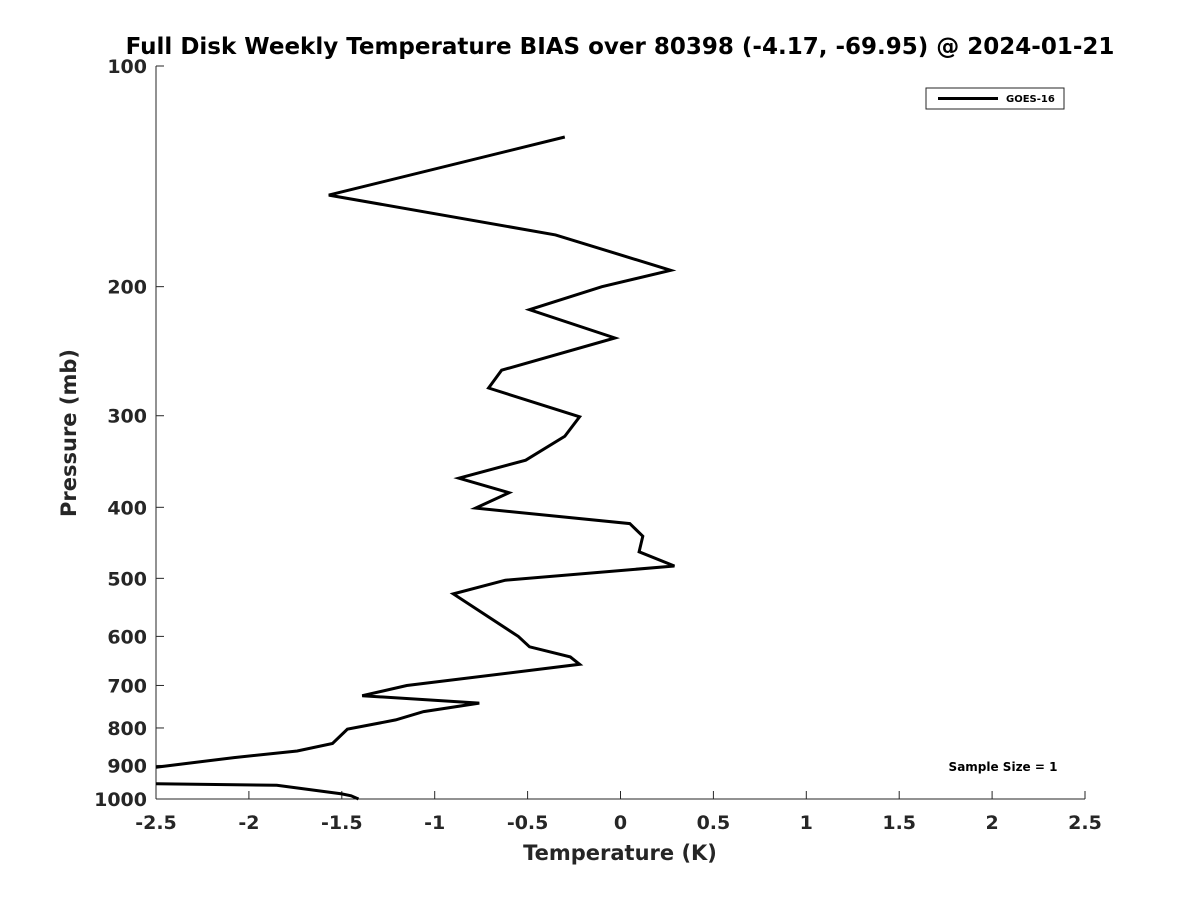 The width and height of the screenshot is (1200, 900). What do you see at coordinates (127, 686) in the screenshot?
I see `y-tick-label: 700` at bounding box center [127, 686].